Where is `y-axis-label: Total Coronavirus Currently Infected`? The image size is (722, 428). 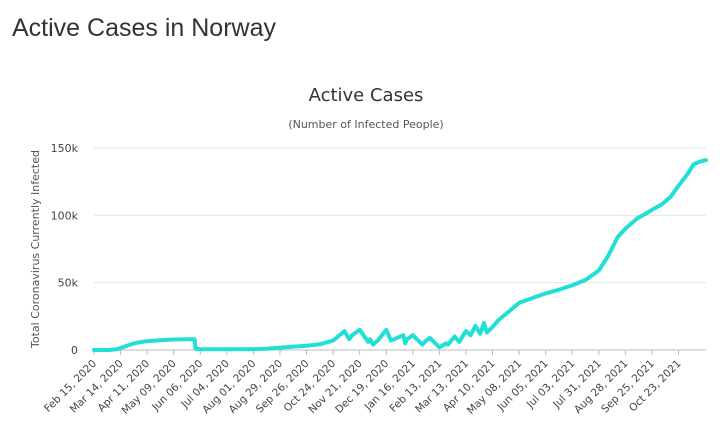
y-axis-label: Total Coronavirus Currently Infected is located at coordinates (35, 249).